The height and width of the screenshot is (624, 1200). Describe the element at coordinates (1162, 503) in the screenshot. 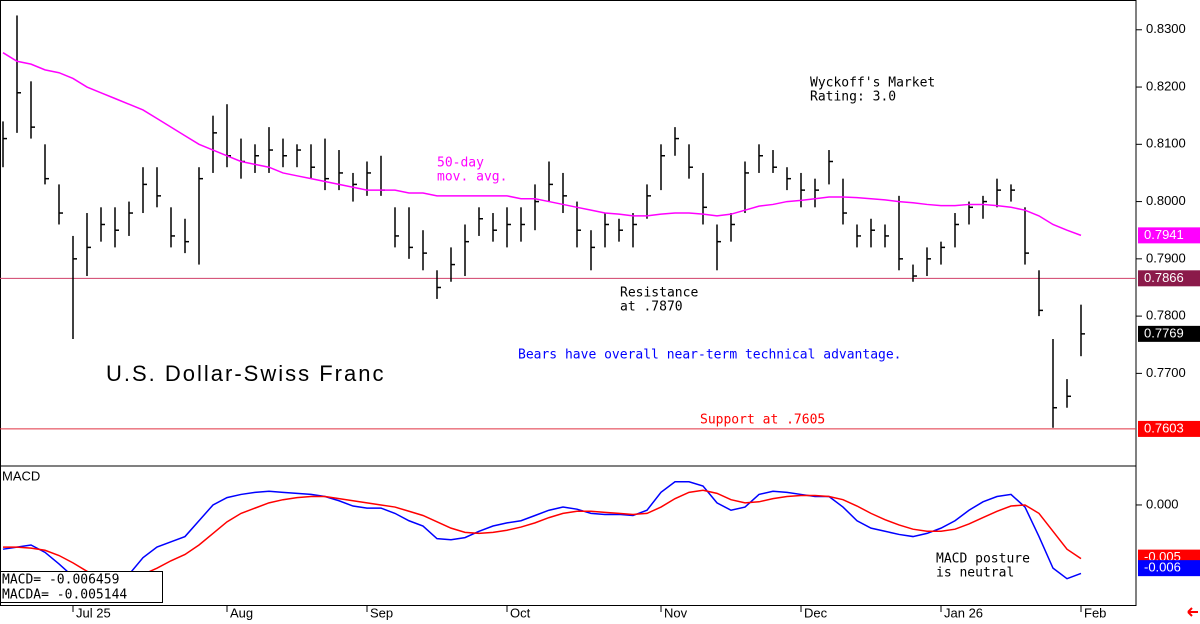

I see `y-tick-label: 0.000` at that location.